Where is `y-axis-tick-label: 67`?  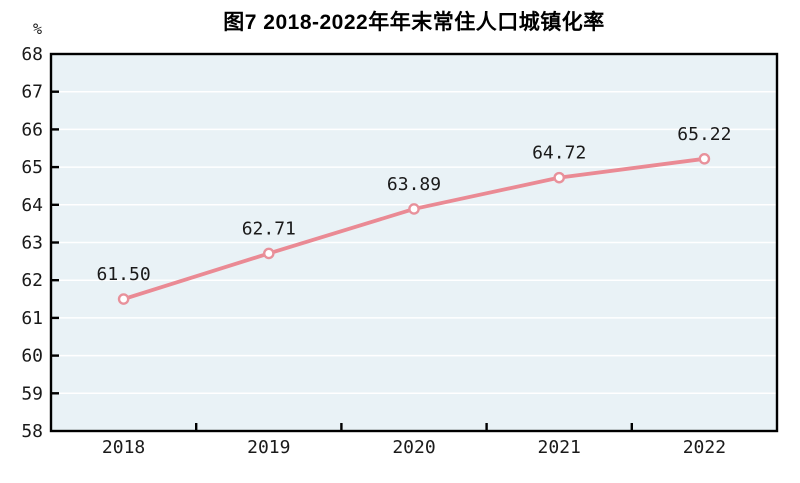 y-axis-tick-label: 67 is located at coordinates (32, 92).